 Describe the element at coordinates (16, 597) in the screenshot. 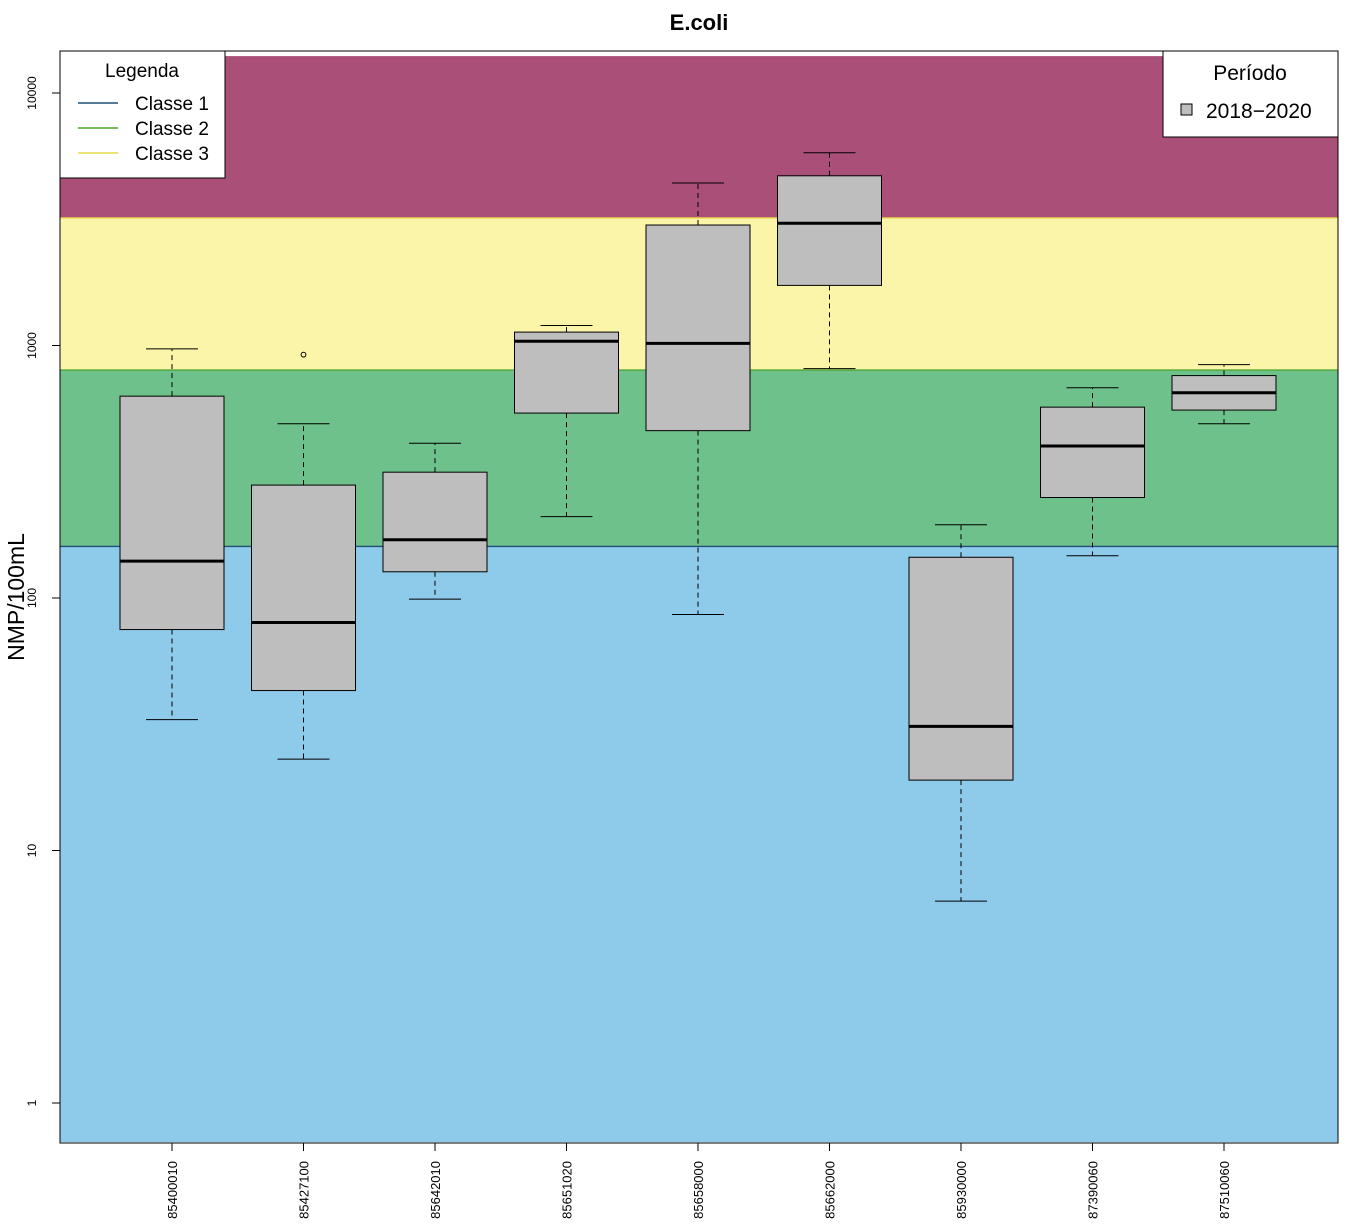

I see `y-axis-label: NMP/100mL` at that location.